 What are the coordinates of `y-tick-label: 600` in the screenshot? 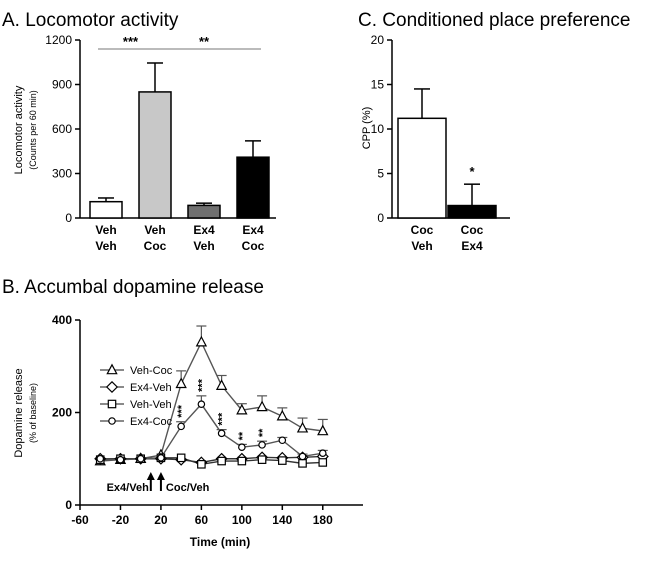 It's located at (62, 129).